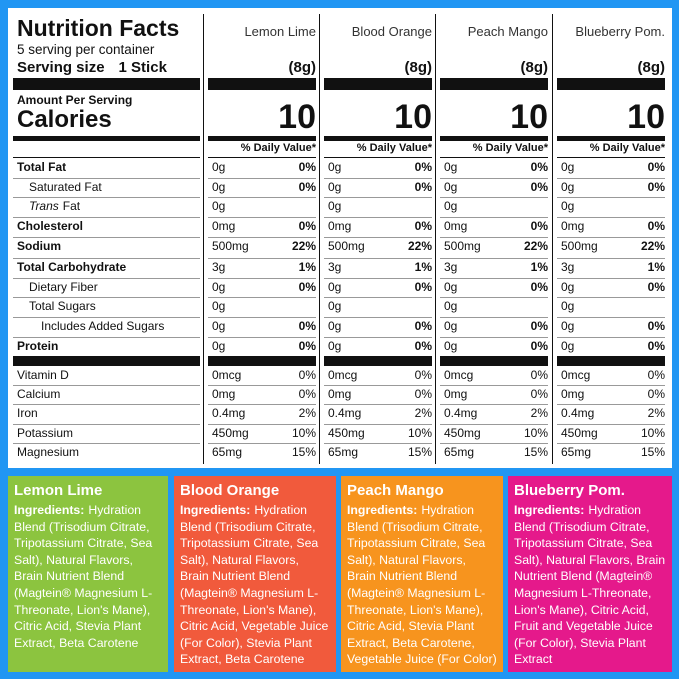 The image size is (679, 679). Describe the element at coordinates (48, 452) in the screenshot. I see `nutrient-label: Magnesium` at that location.